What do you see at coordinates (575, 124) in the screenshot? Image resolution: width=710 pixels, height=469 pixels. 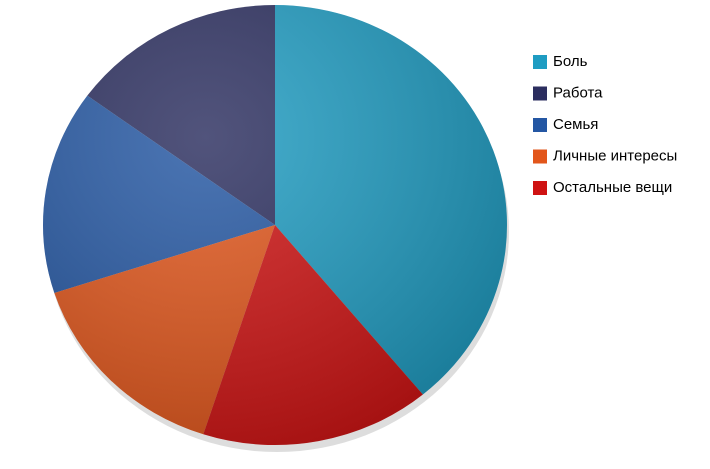 I see `legend-label: Семья` at bounding box center [575, 124].